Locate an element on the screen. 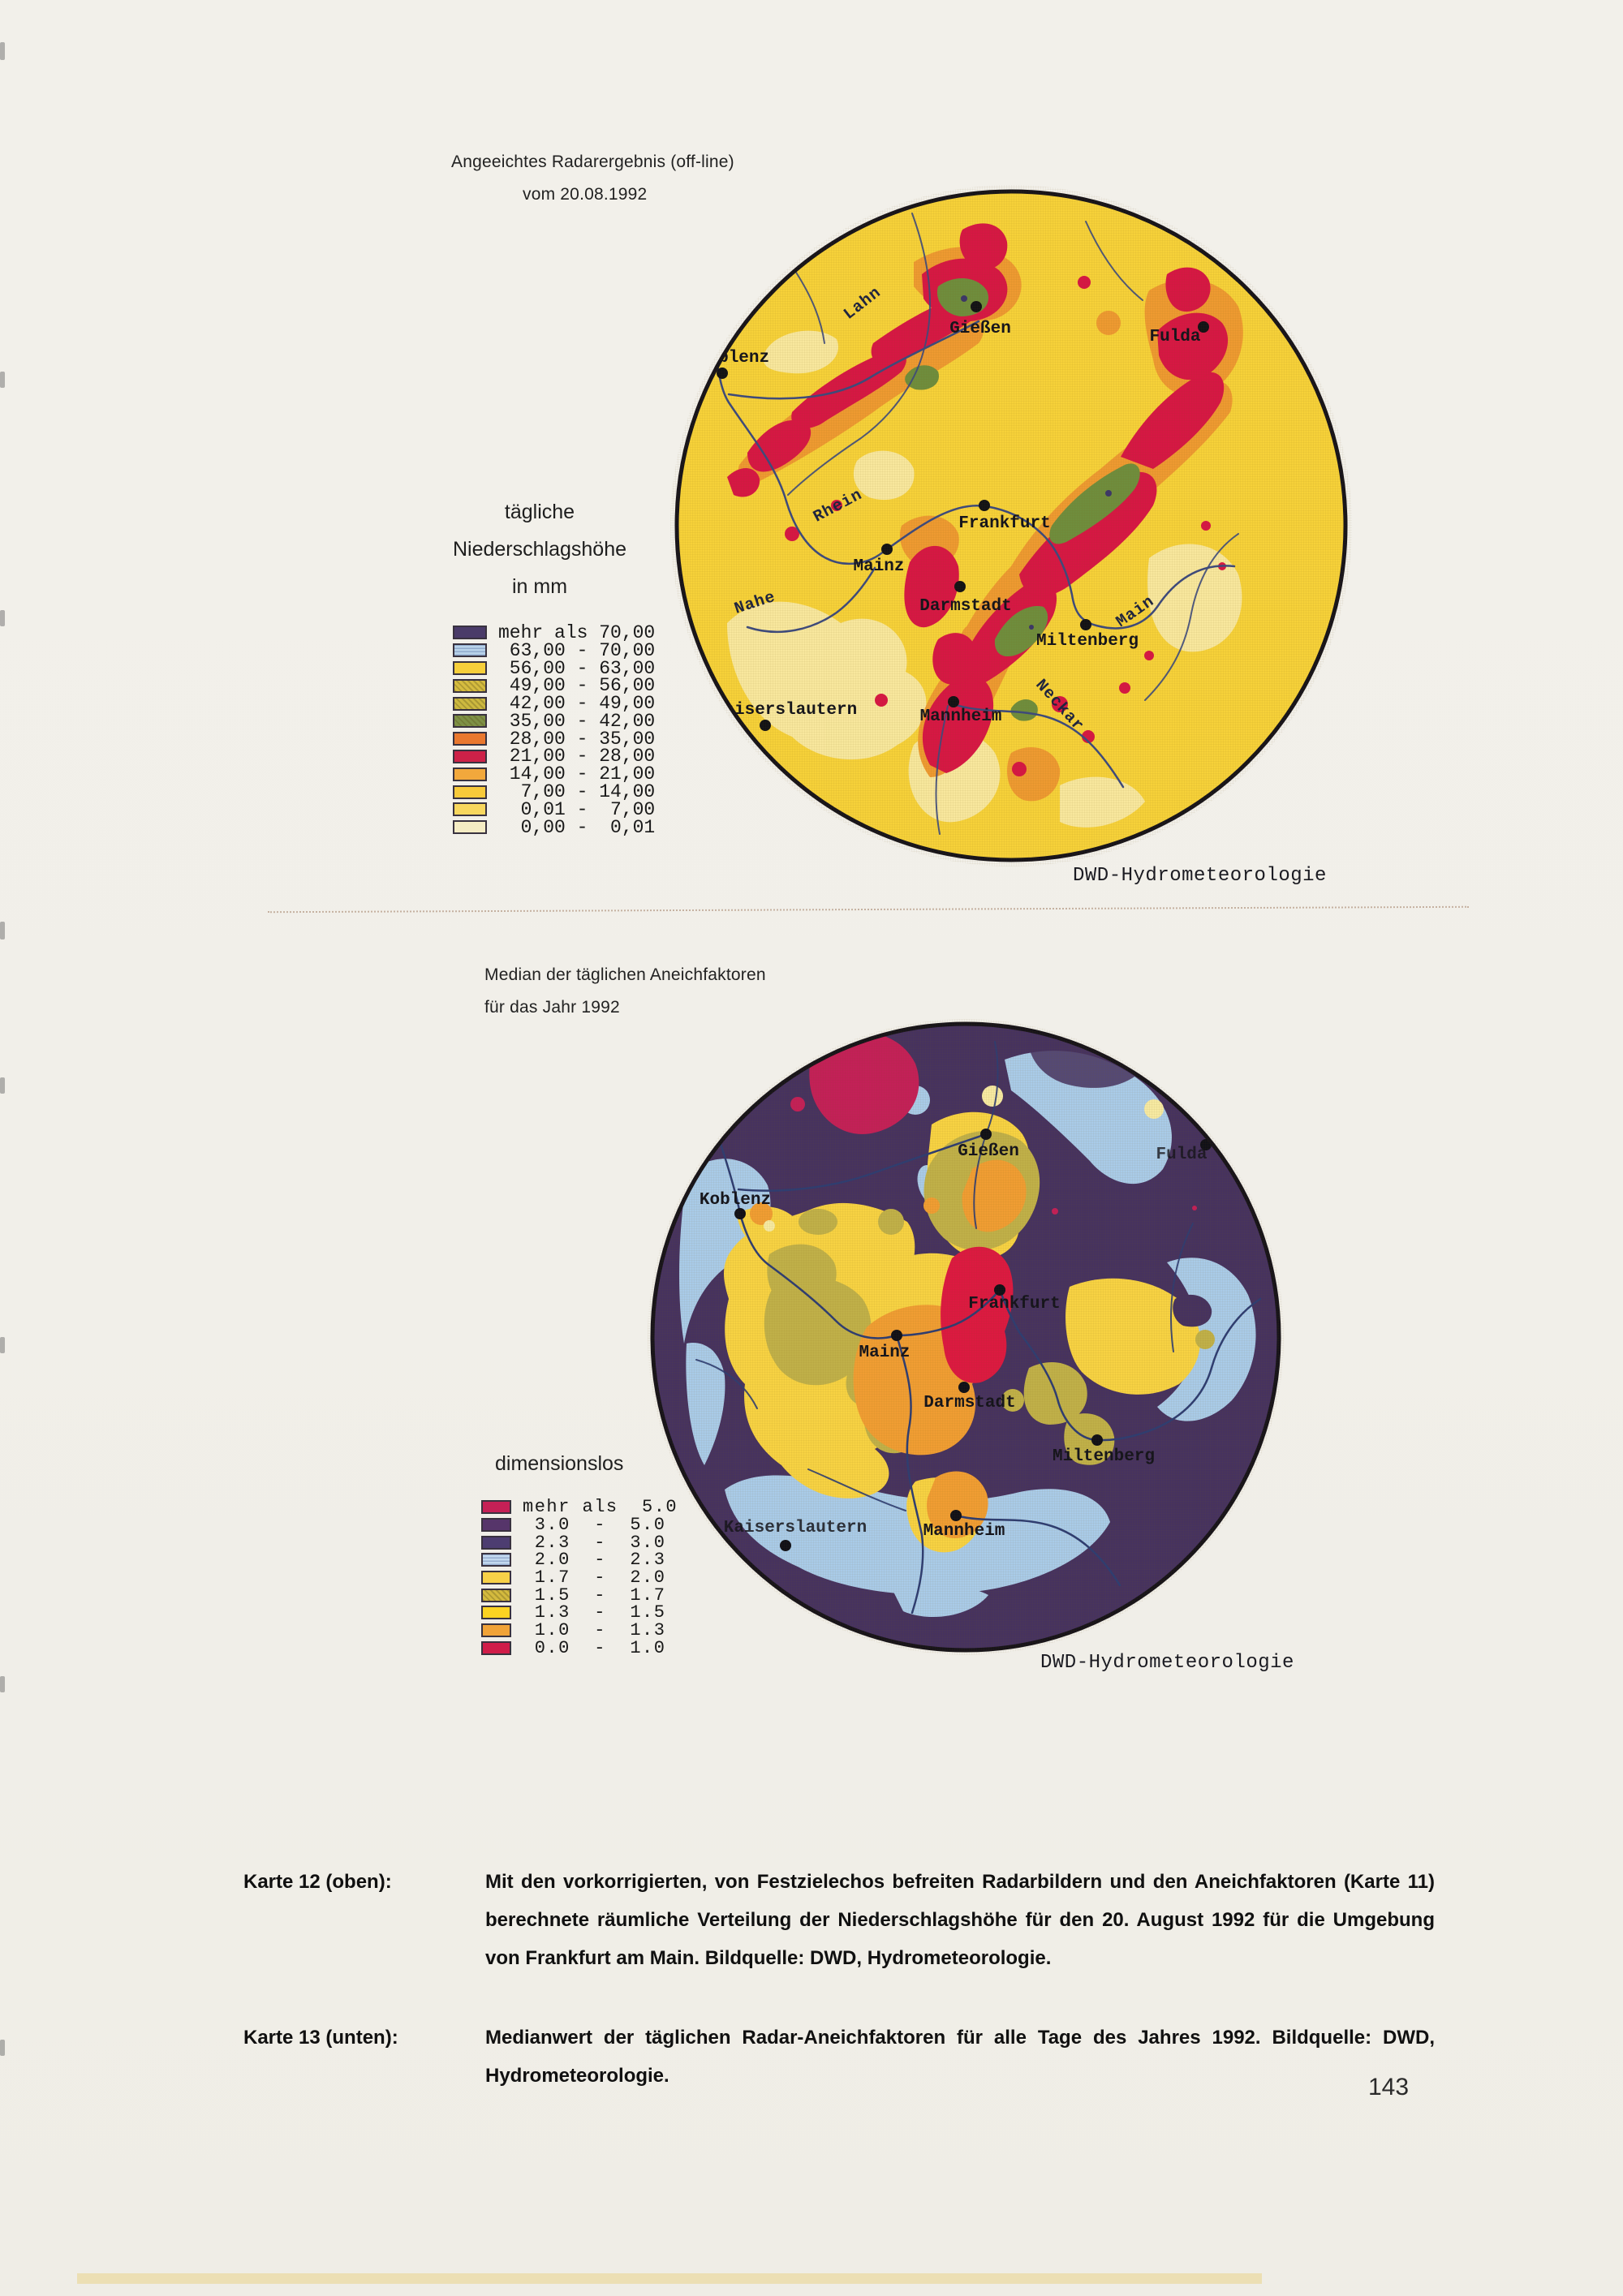 Image resolution: width=1623 pixels, height=2296 pixels. legend-row: 7,00 - 14,00 is located at coordinates (554, 792).